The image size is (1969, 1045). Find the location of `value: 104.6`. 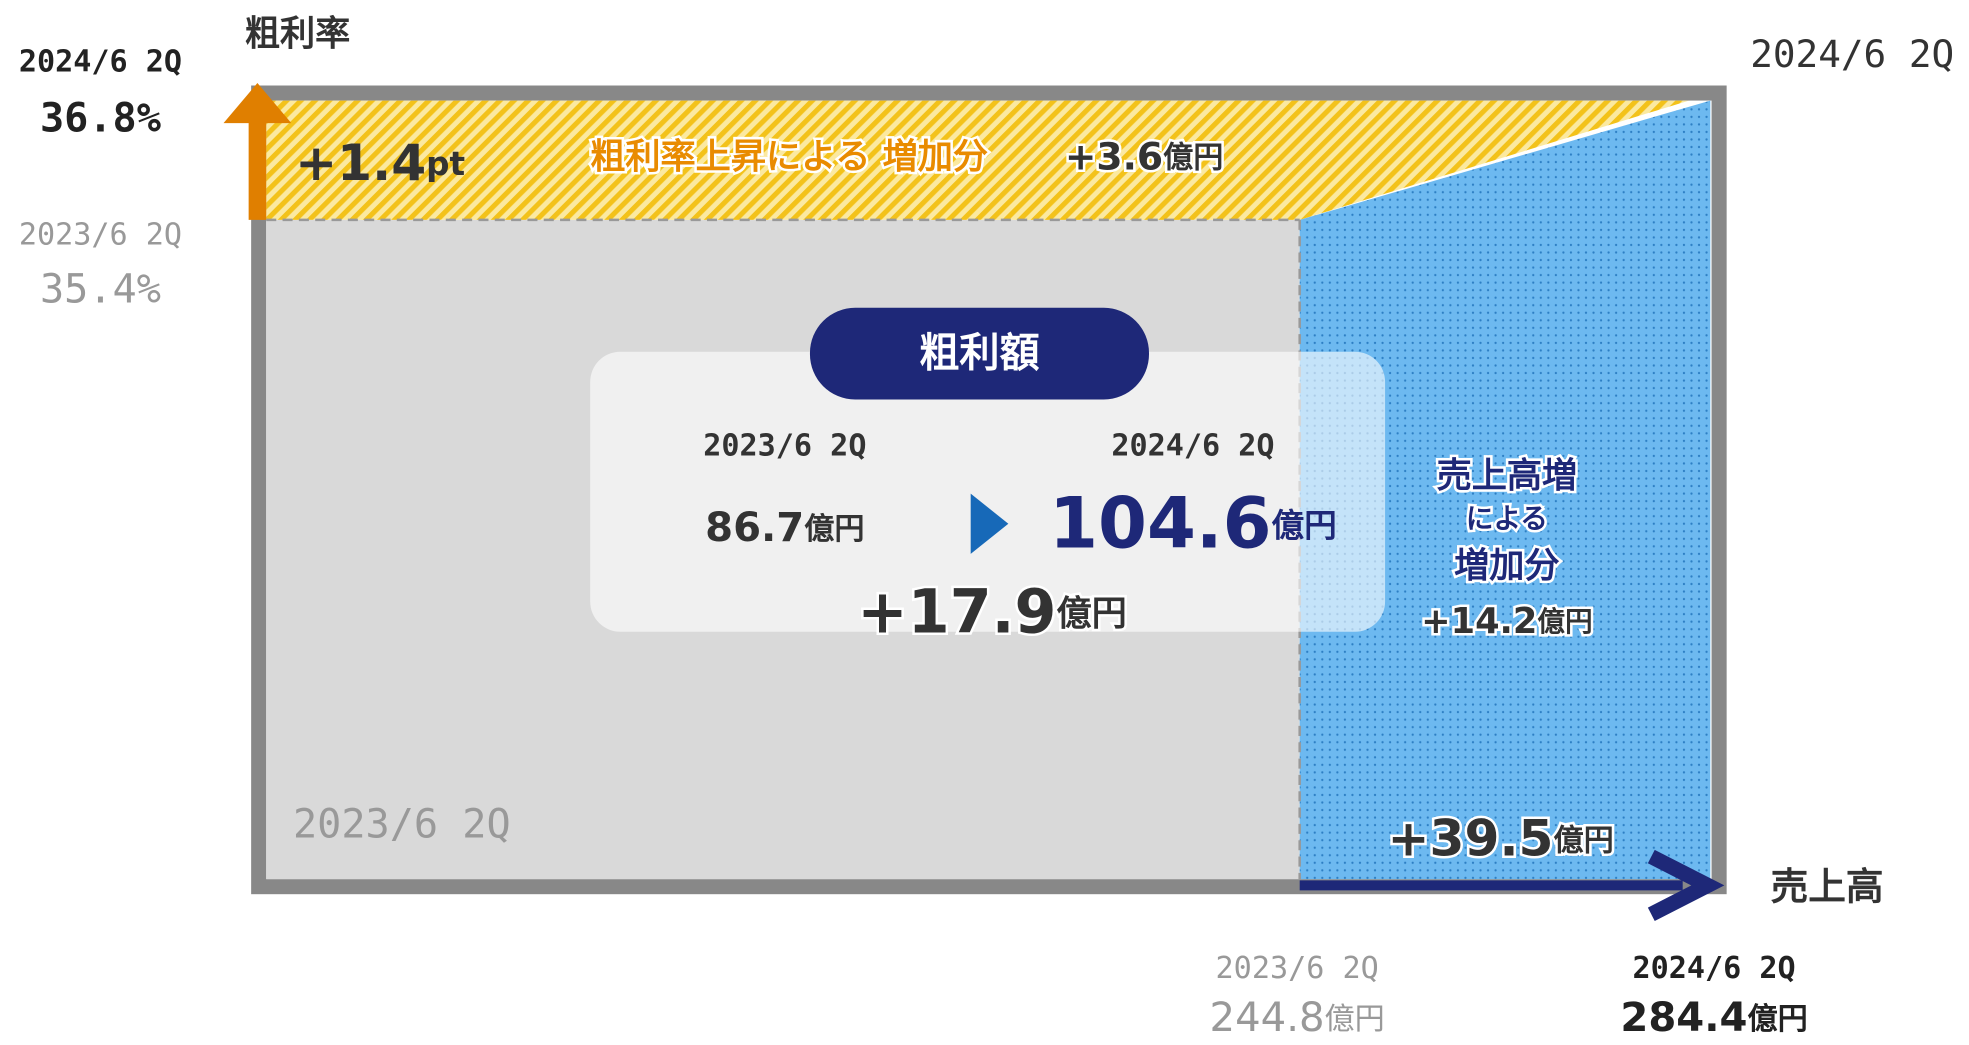

value: 104.6 is located at coordinates (1160, 523).